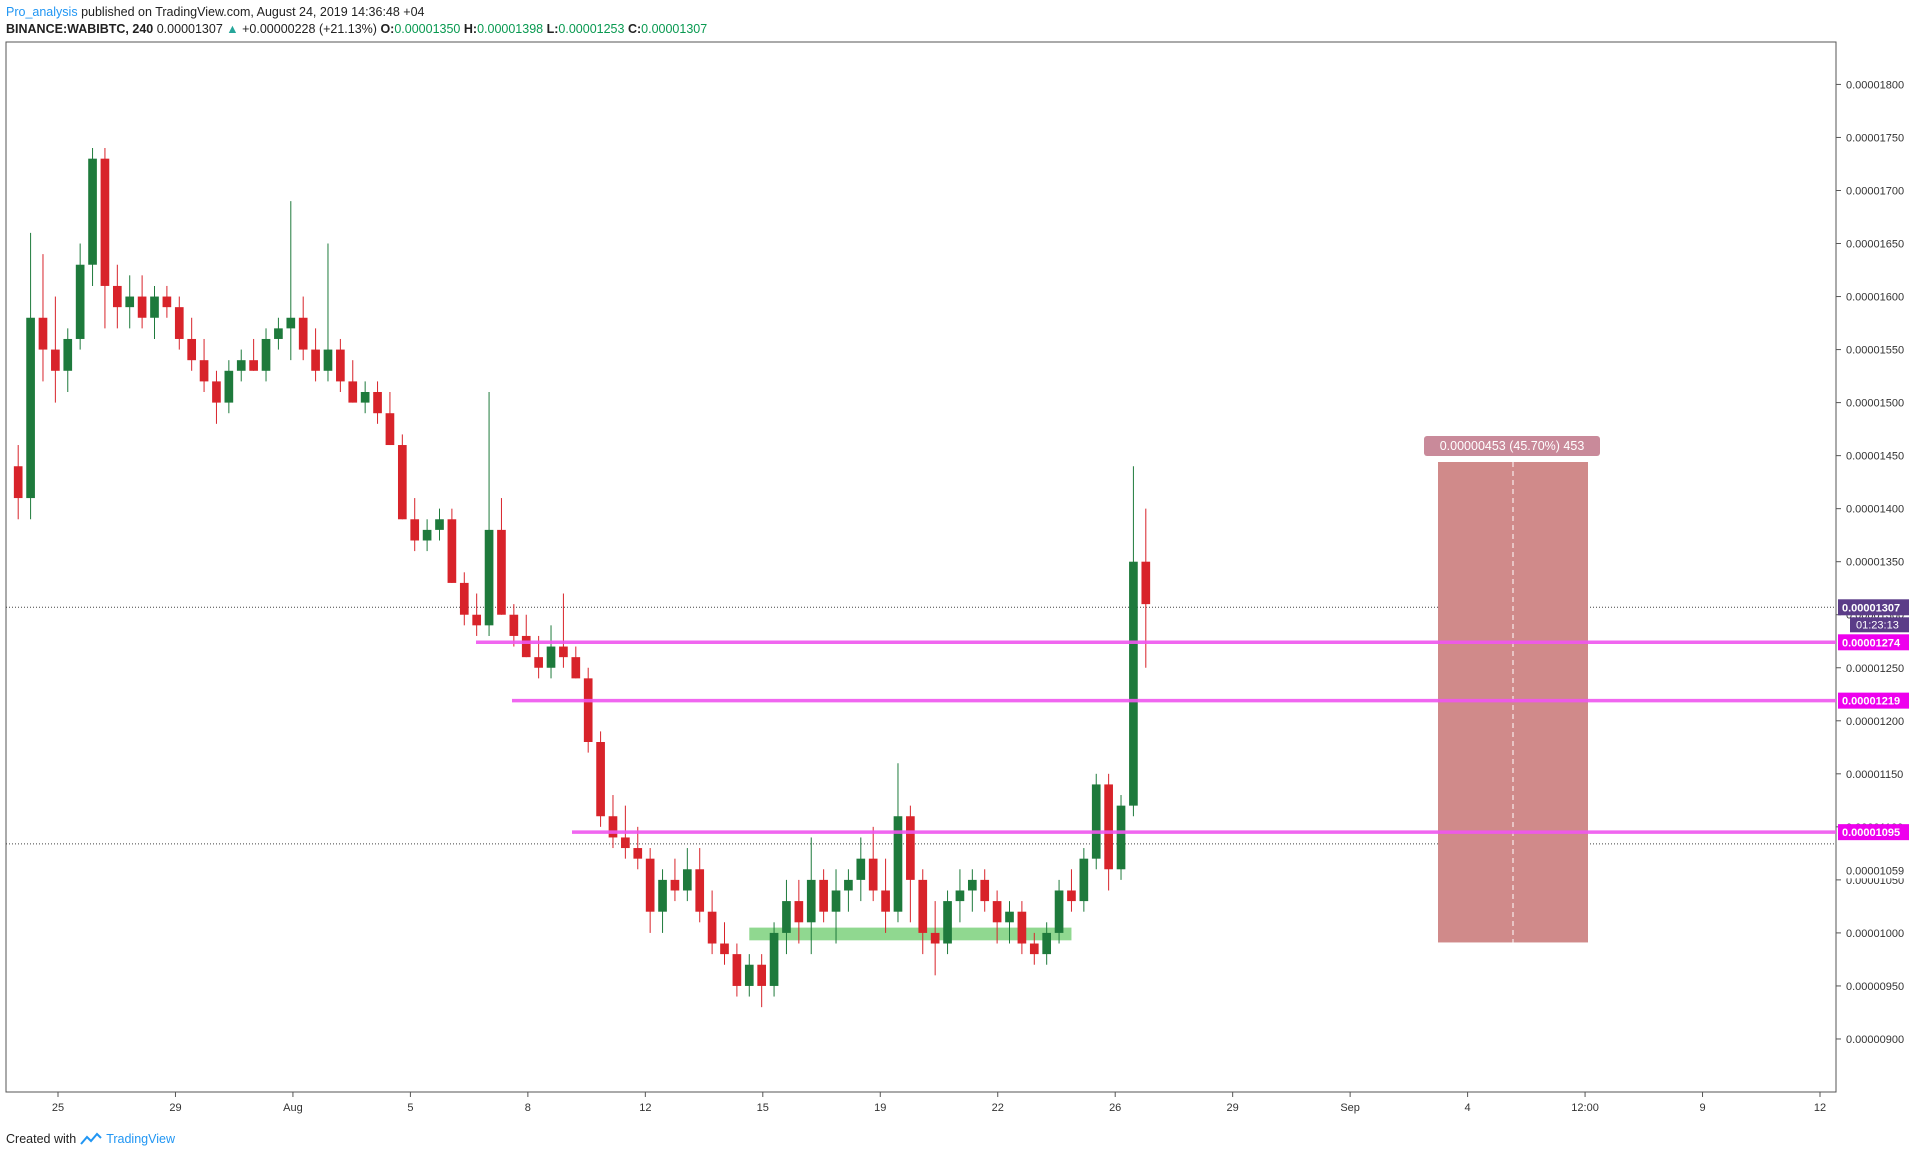 The image size is (1917, 1157). I want to click on range-measure-label-bg, so click(1512, 446).